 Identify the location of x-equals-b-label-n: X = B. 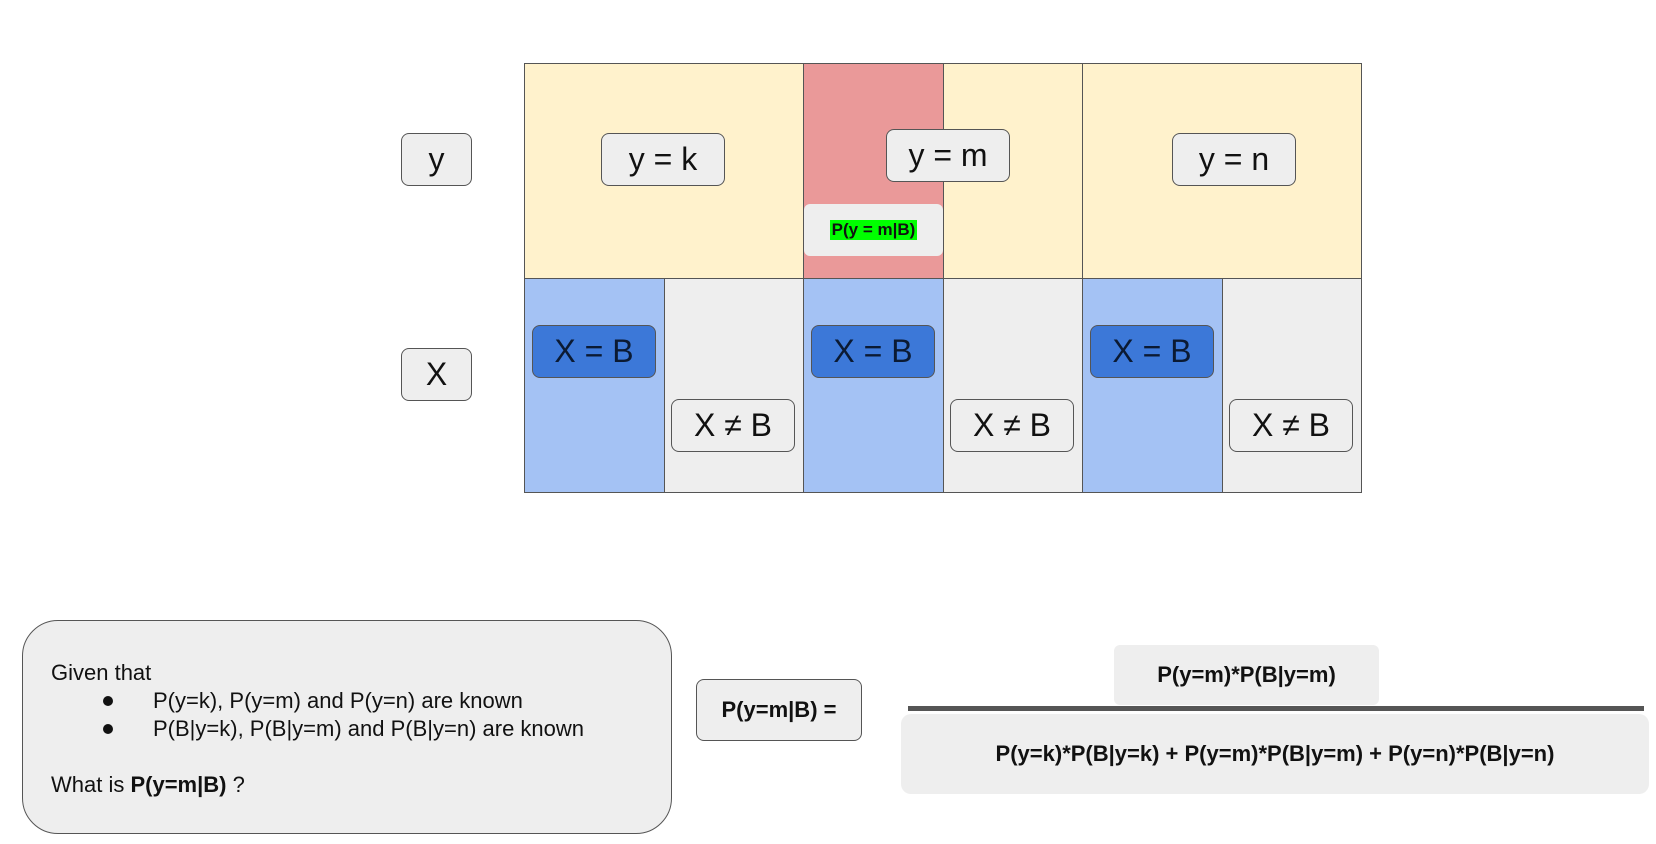
(1152, 351).